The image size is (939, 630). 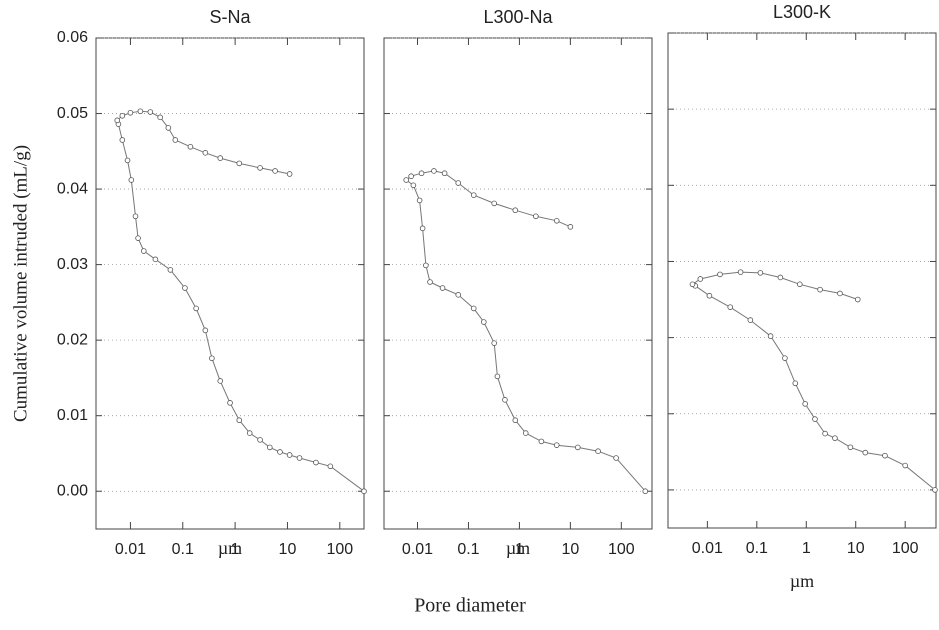 What do you see at coordinates (72, 113) in the screenshot?
I see `y-tick-label: 0.05` at bounding box center [72, 113].